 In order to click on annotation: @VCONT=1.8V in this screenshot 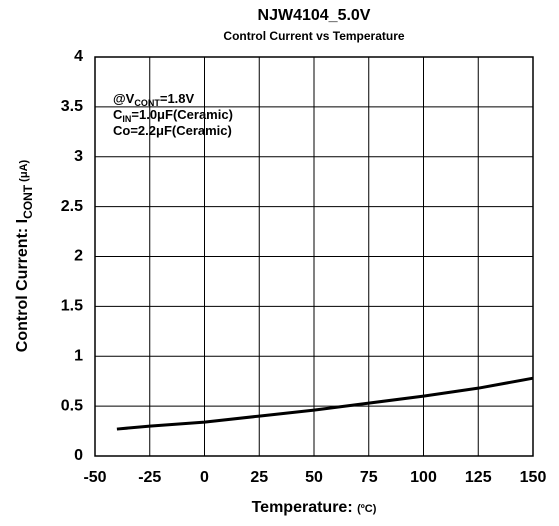, I will do `click(154, 99)`.